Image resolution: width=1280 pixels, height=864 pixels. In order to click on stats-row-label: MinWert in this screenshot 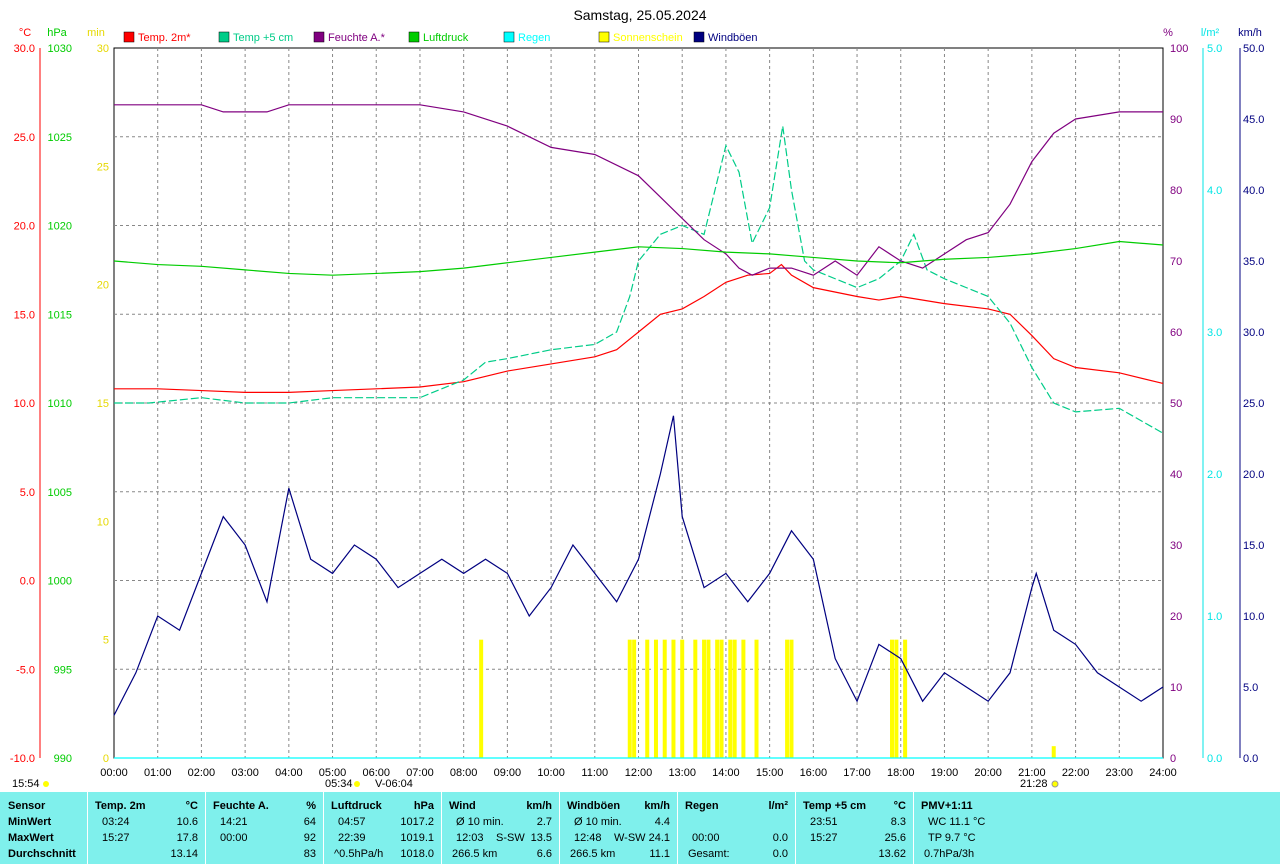, I will do `click(30, 822)`.